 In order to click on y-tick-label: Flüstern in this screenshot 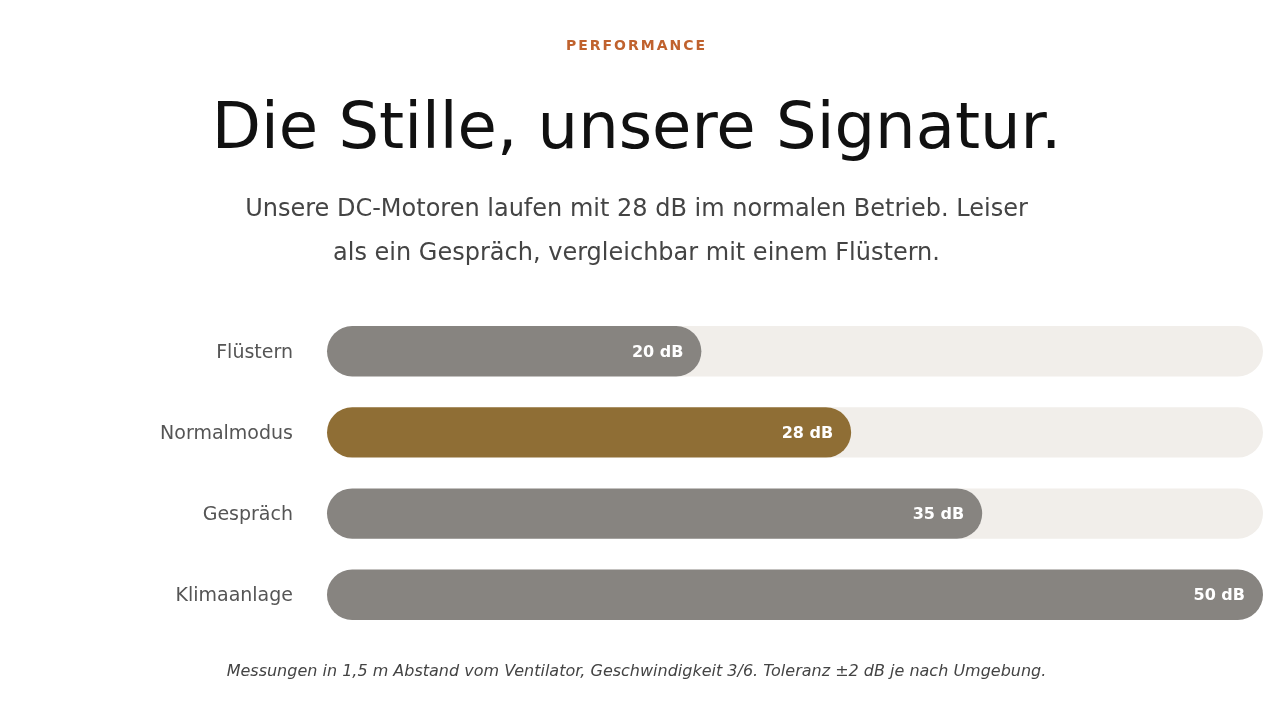, I will do `click(254, 350)`.